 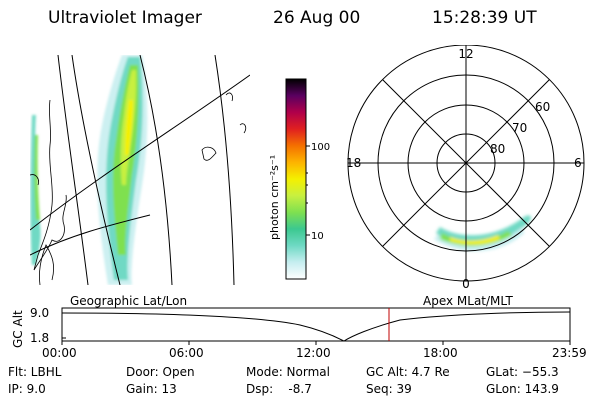 I want to click on x-tick-2359: 23:59, so click(x=569, y=353).